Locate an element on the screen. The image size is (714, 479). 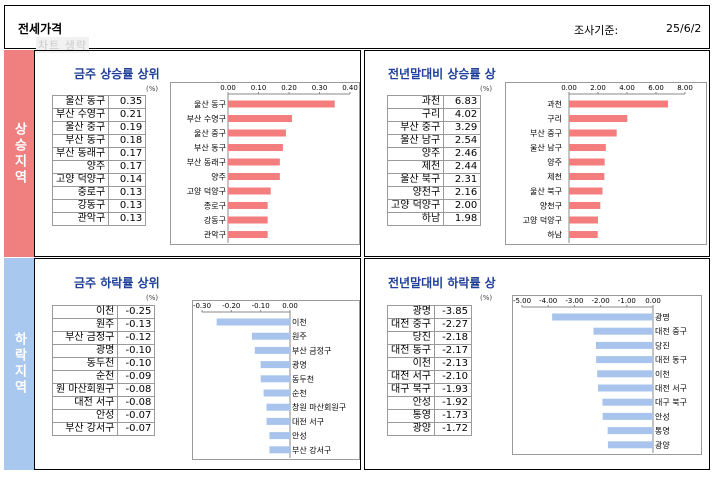
region-name: 고양 덕양구 is located at coordinates (415, 206).